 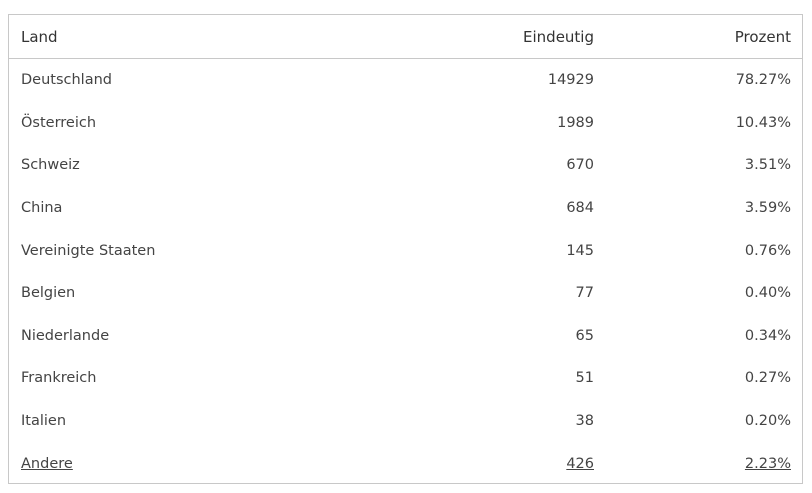 I want to click on cell-prozent: 10.43%, so click(x=763, y=122).